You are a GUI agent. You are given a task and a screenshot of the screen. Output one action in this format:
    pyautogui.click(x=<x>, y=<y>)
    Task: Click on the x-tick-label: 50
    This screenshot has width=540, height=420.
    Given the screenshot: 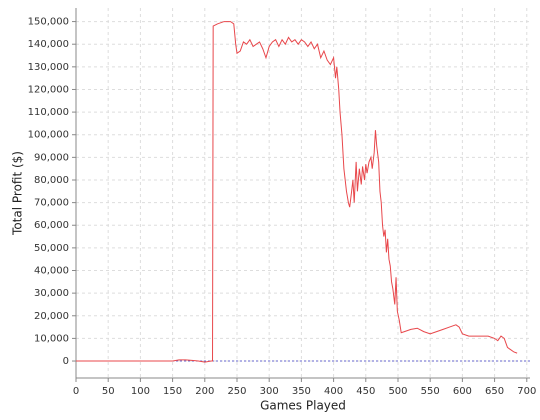 What is the action you would take?
    pyautogui.click(x=108, y=391)
    